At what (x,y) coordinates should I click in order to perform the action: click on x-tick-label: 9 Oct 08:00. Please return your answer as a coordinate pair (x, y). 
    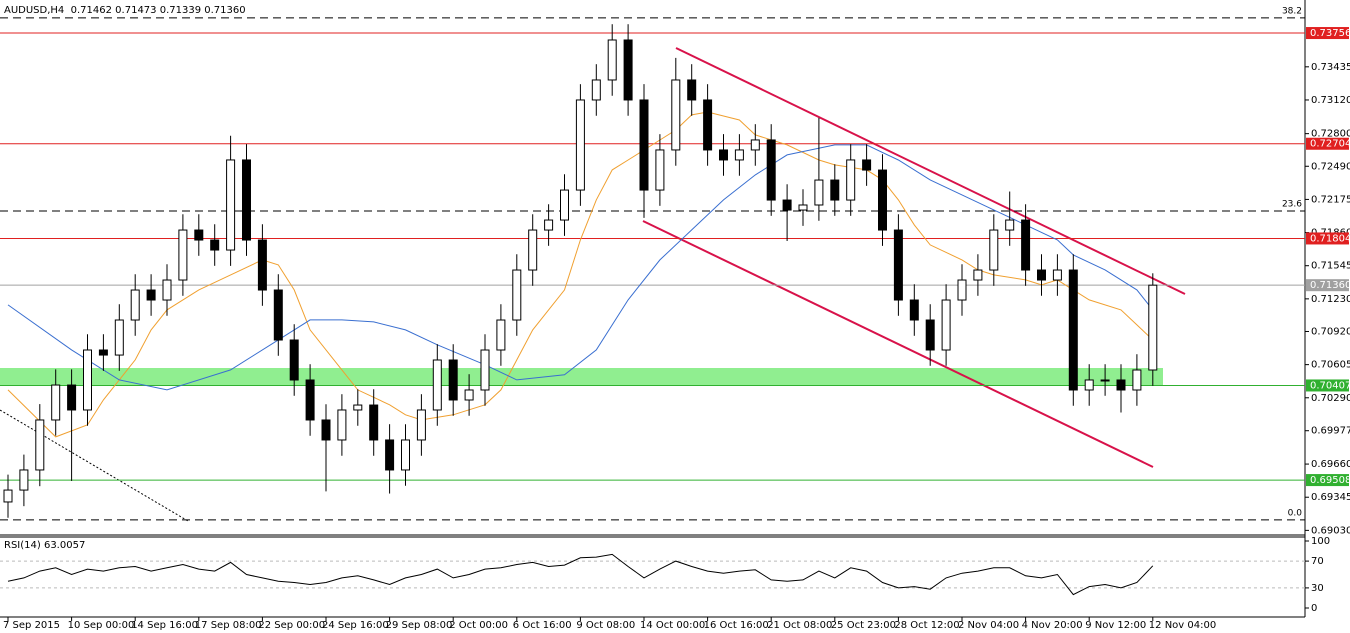
    Looking at the image, I should click on (605, 625).